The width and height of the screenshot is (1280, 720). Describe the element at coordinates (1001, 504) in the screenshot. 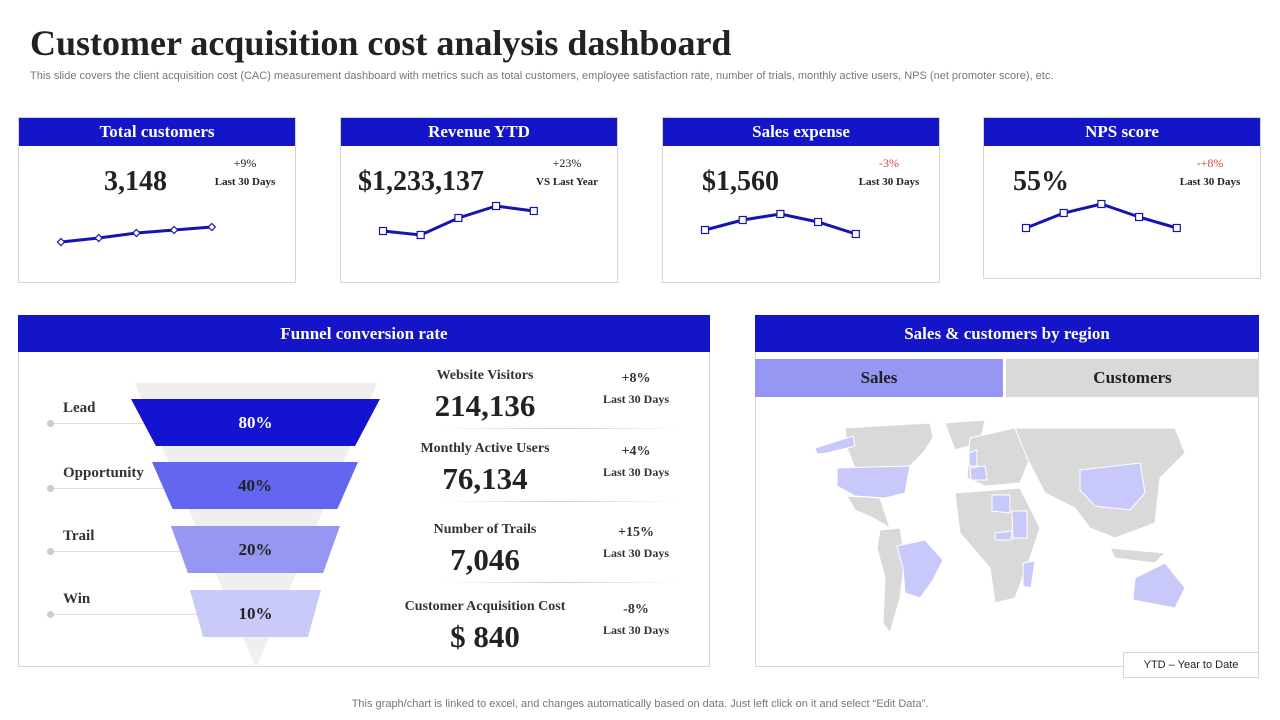

I see `map-libya` at that location.